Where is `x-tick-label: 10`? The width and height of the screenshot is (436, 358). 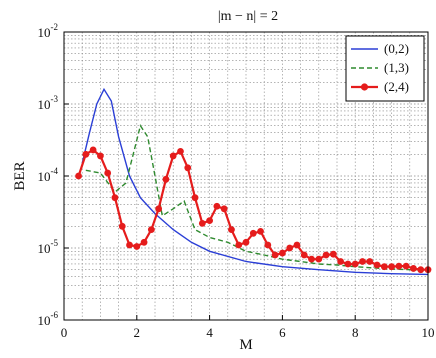
x-tick-label: 10 is located at coordinates (428, 332).